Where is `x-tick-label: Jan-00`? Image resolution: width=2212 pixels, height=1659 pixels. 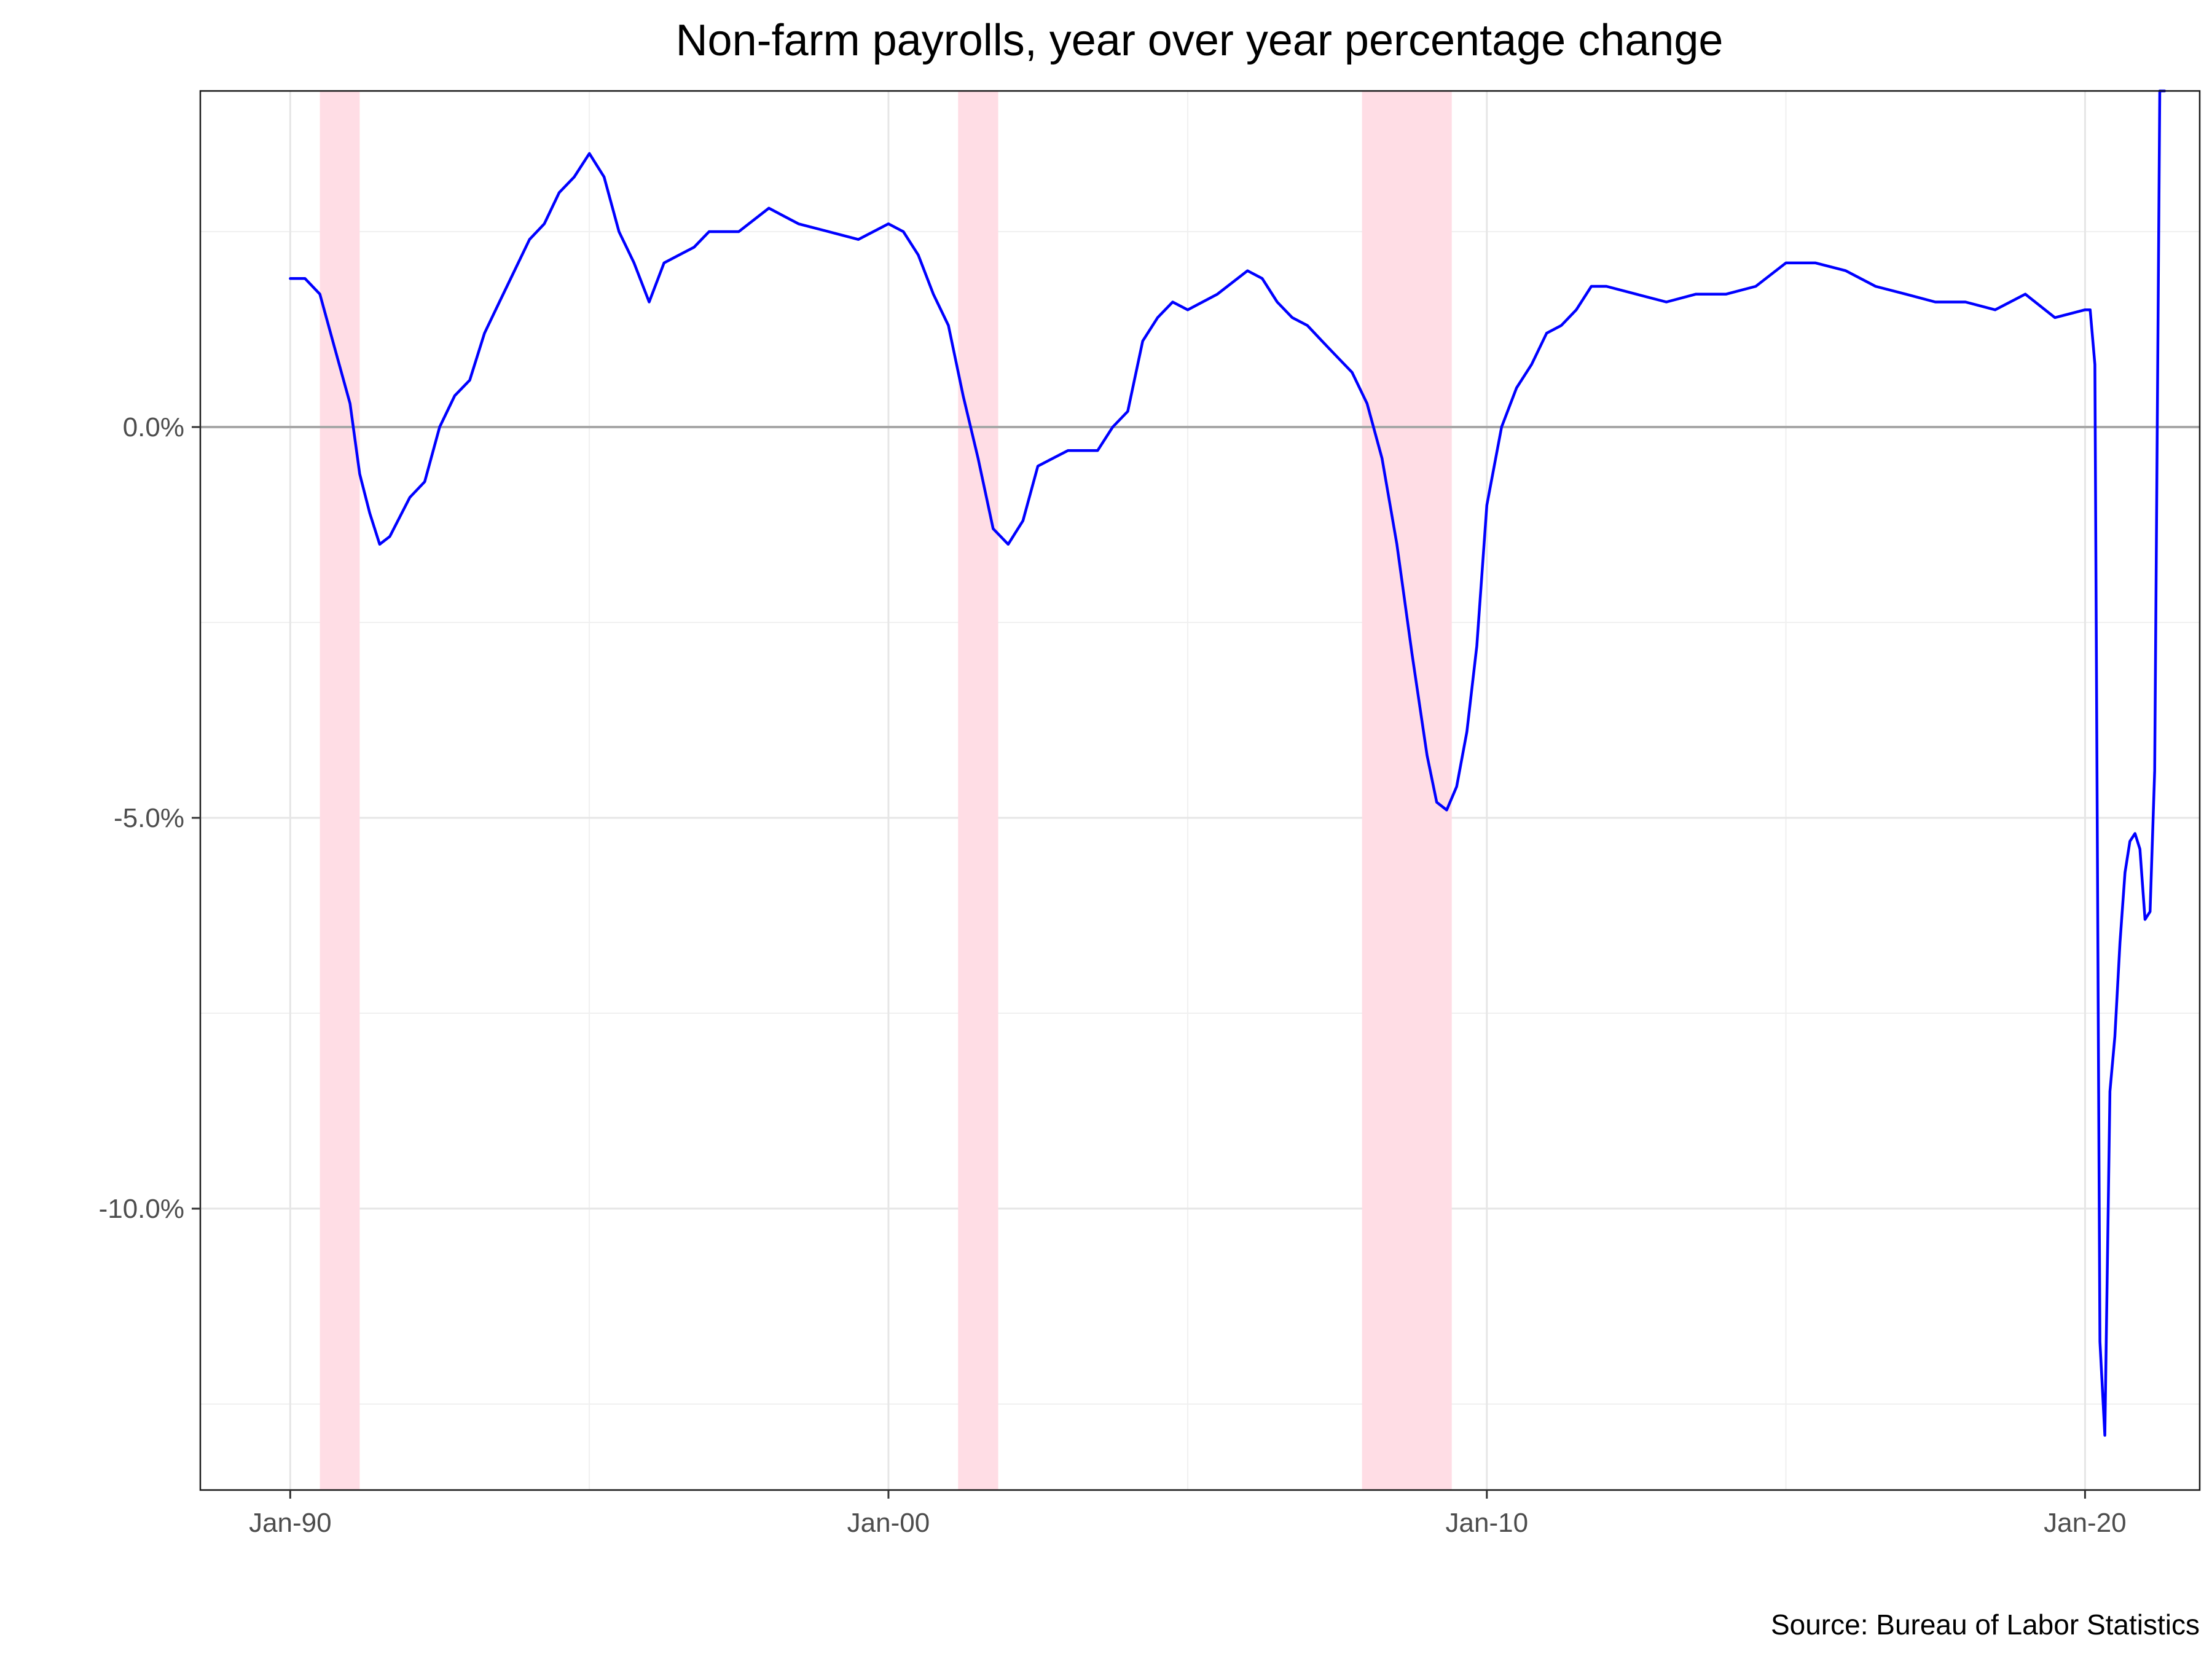 x-tick-label: Jan-00 is located at coordinates (888, 1523).